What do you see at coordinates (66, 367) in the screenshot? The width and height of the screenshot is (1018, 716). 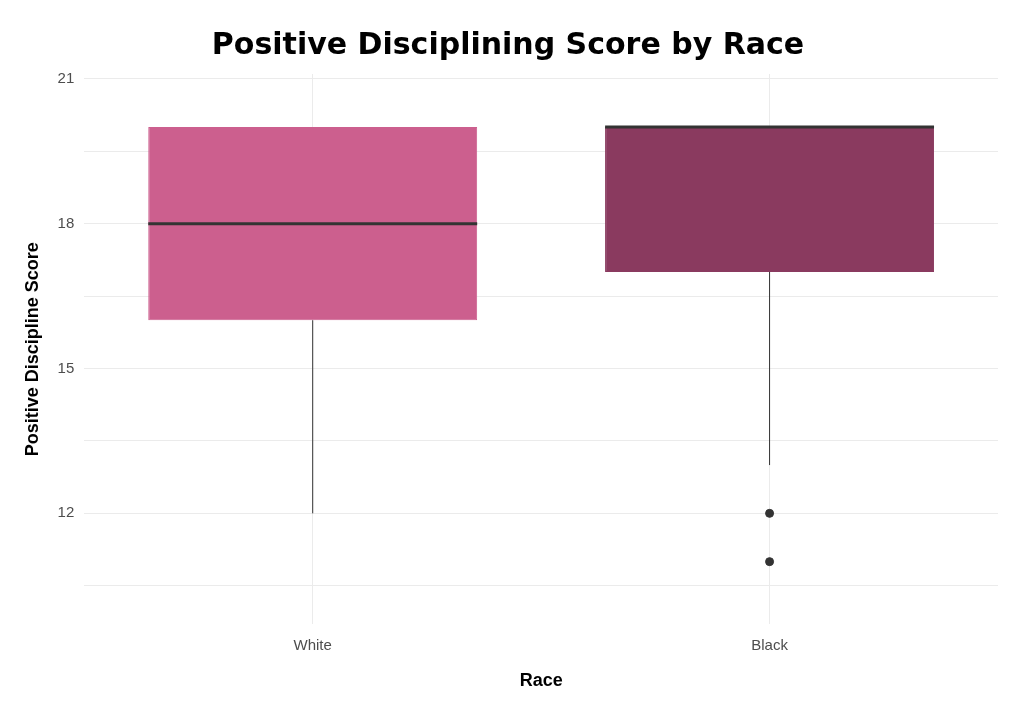 I see `y-tick-label: 15` at bounding box center [66, 367].